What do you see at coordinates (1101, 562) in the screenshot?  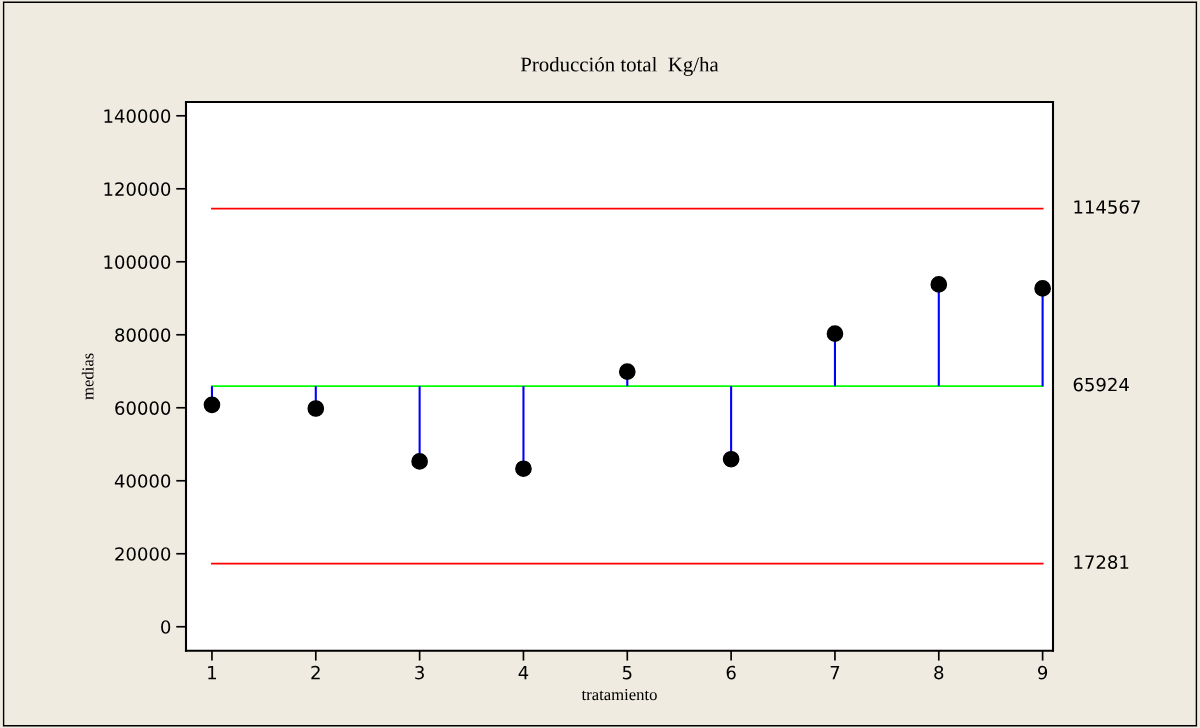 I see `ref-line-label: 17281` at bounding box center [1101, 562].